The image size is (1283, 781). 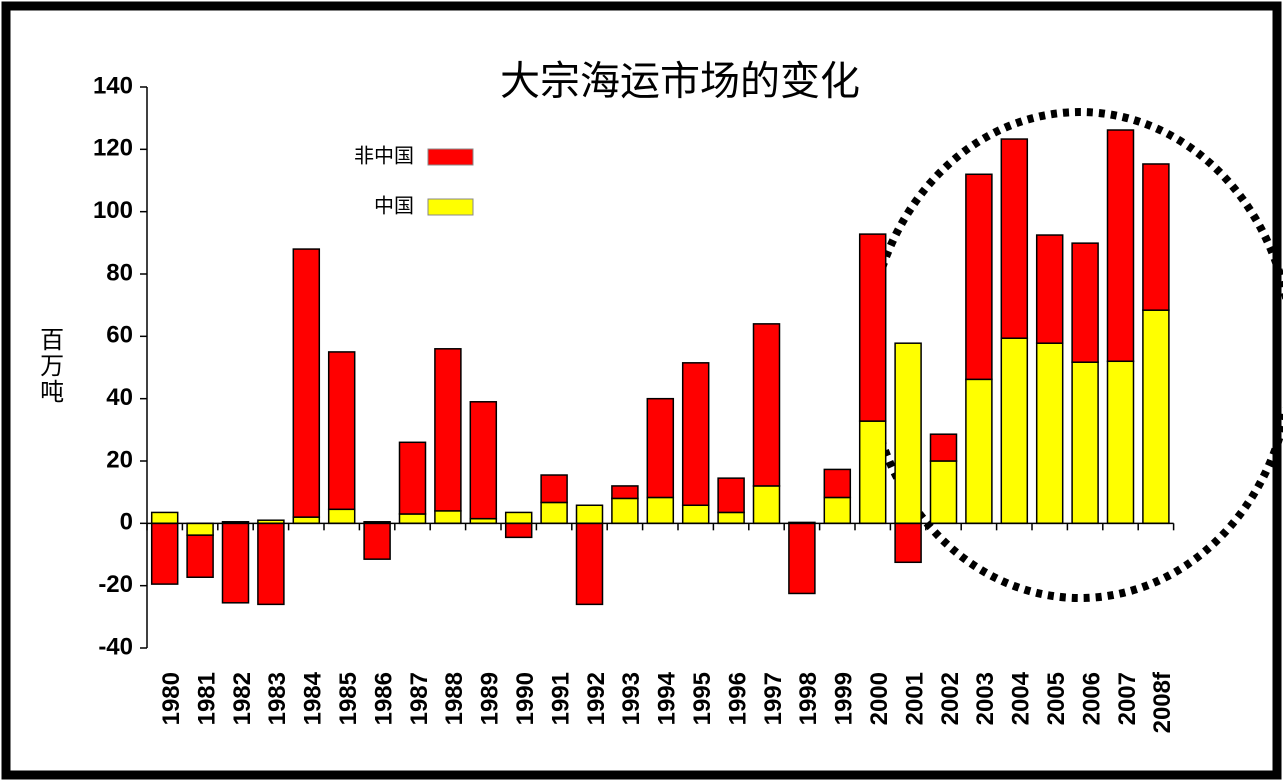 What do you see at coordinates (525, 698) in the screenshot?
I see `x-tick-label: 1990` at bounding box center [525, 698].